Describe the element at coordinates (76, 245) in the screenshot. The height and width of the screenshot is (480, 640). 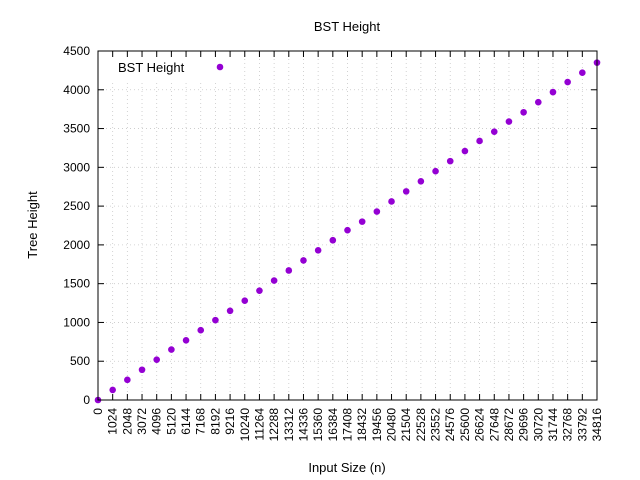
I see `y-tick-label: 2000` at that location.